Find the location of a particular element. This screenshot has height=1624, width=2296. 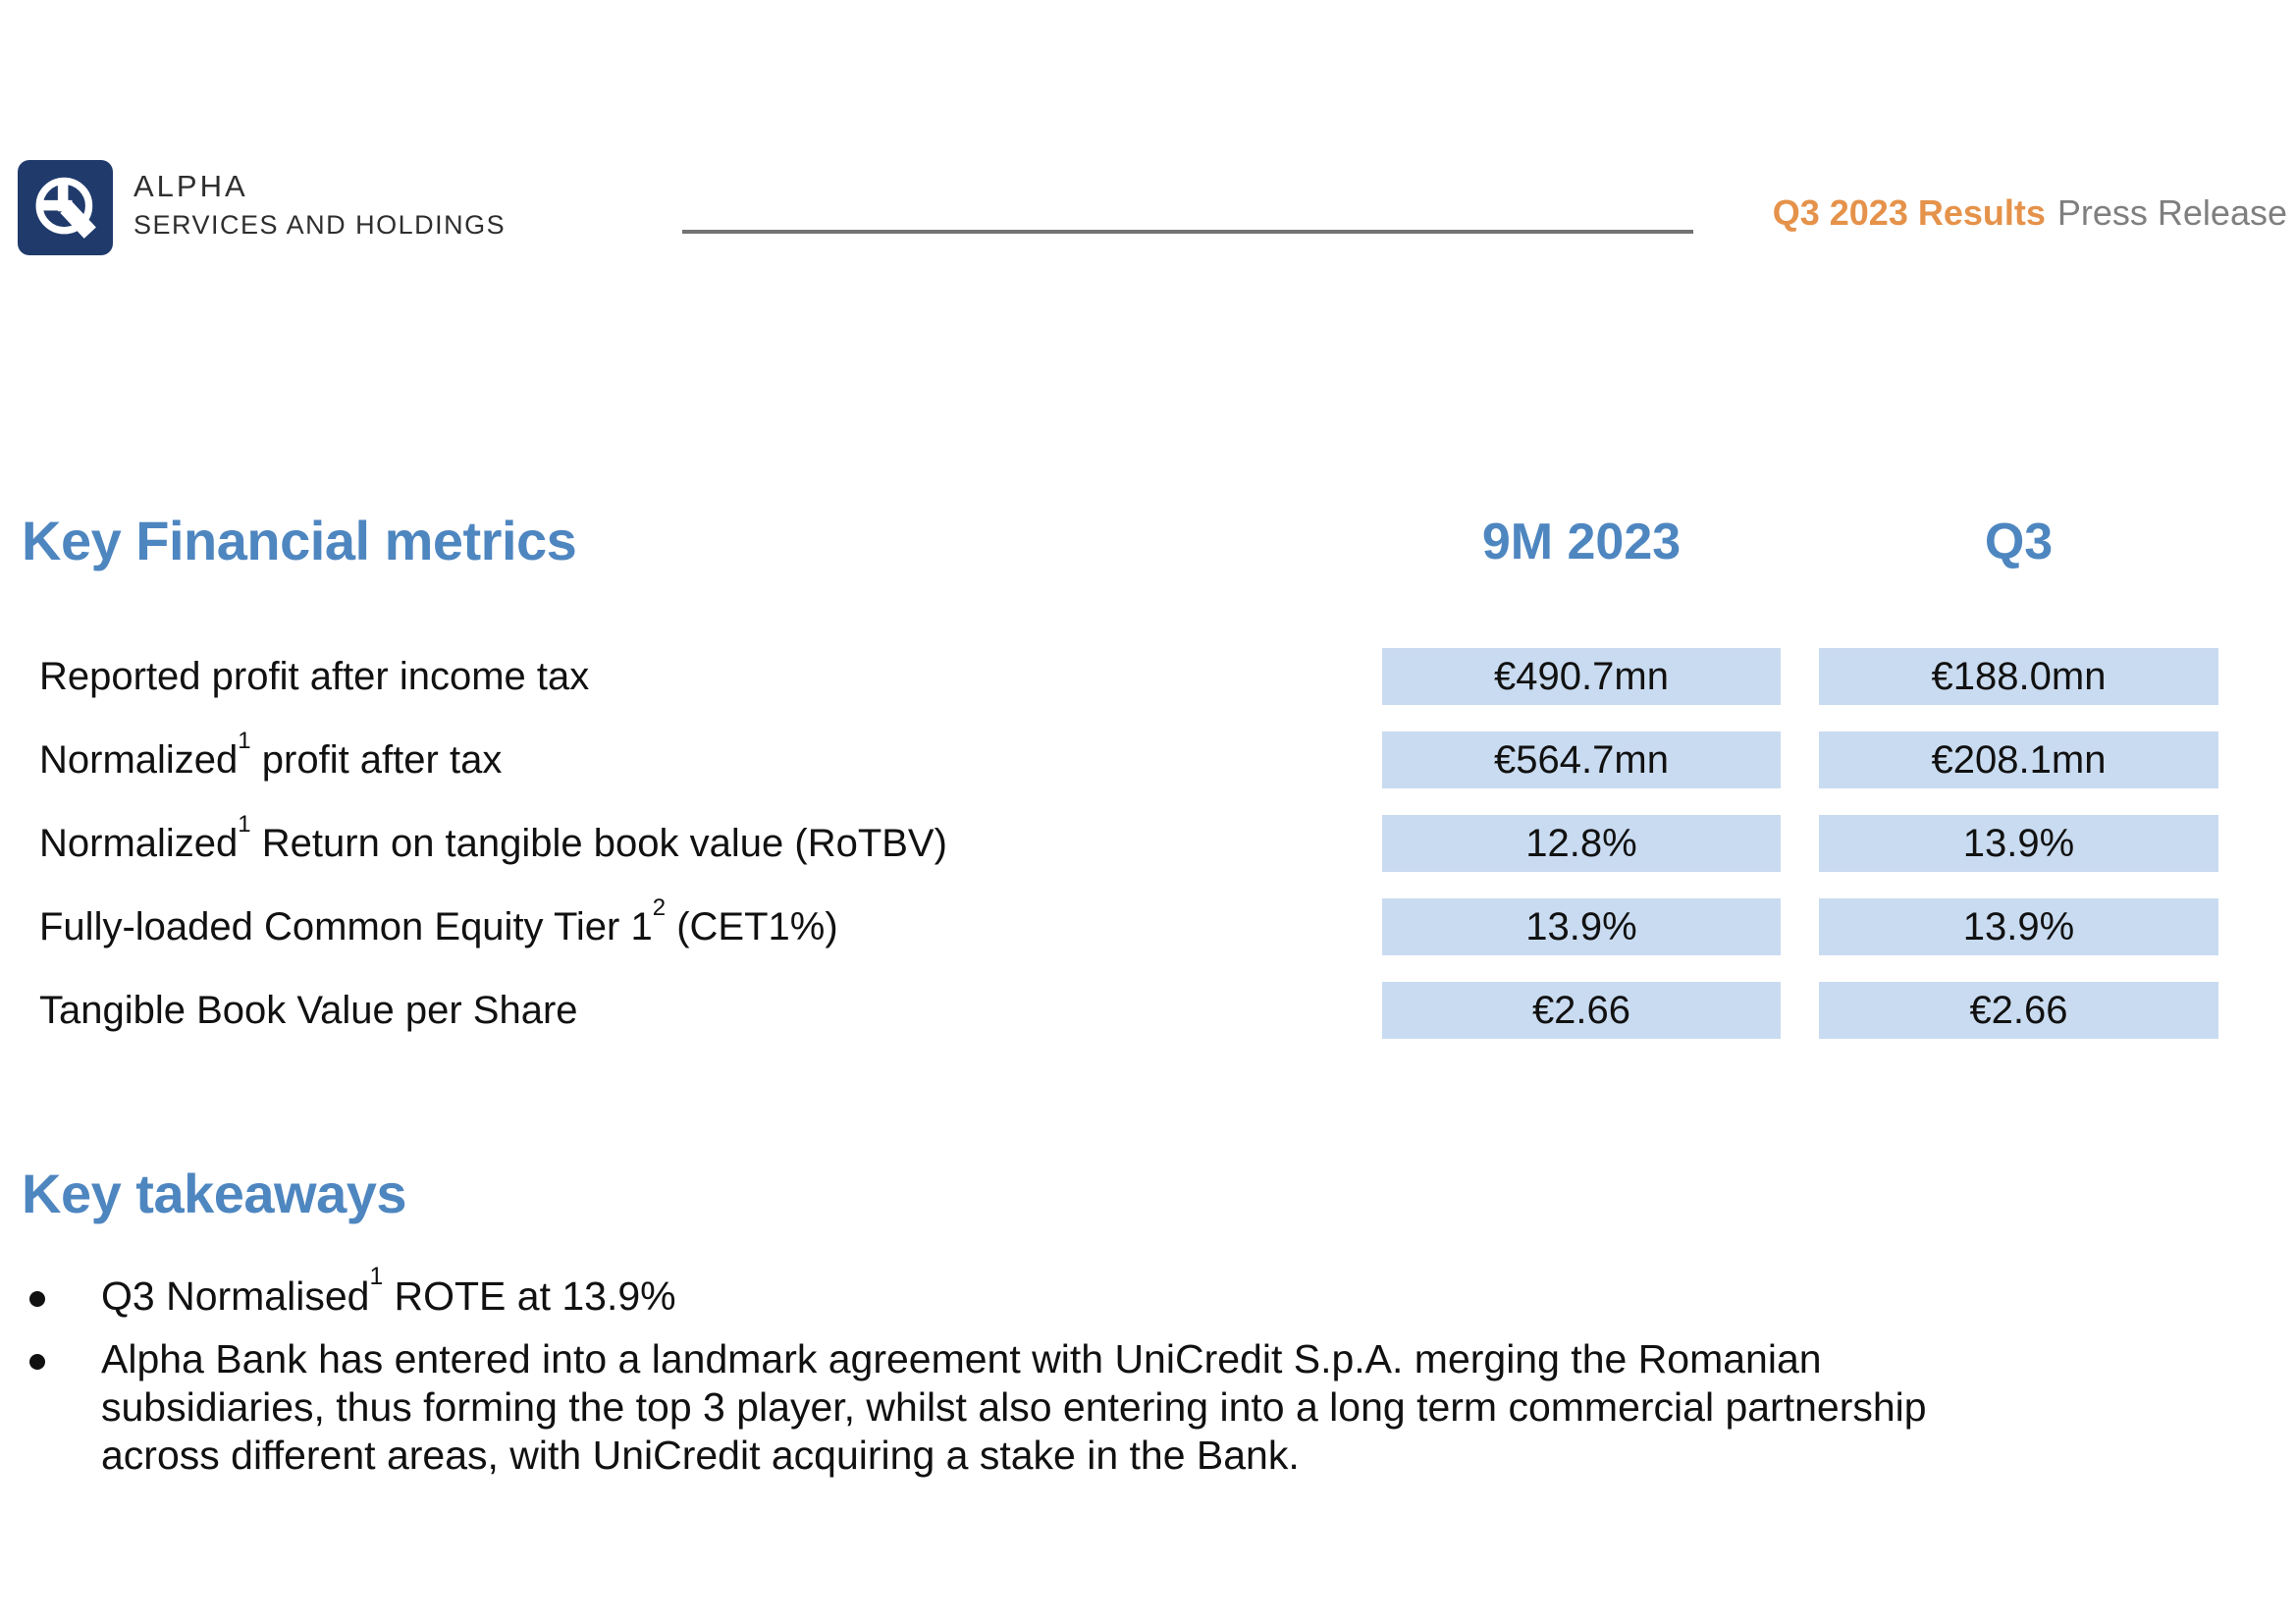

metric-label: Reported profit after income tax is located at coordinates (314, 676).